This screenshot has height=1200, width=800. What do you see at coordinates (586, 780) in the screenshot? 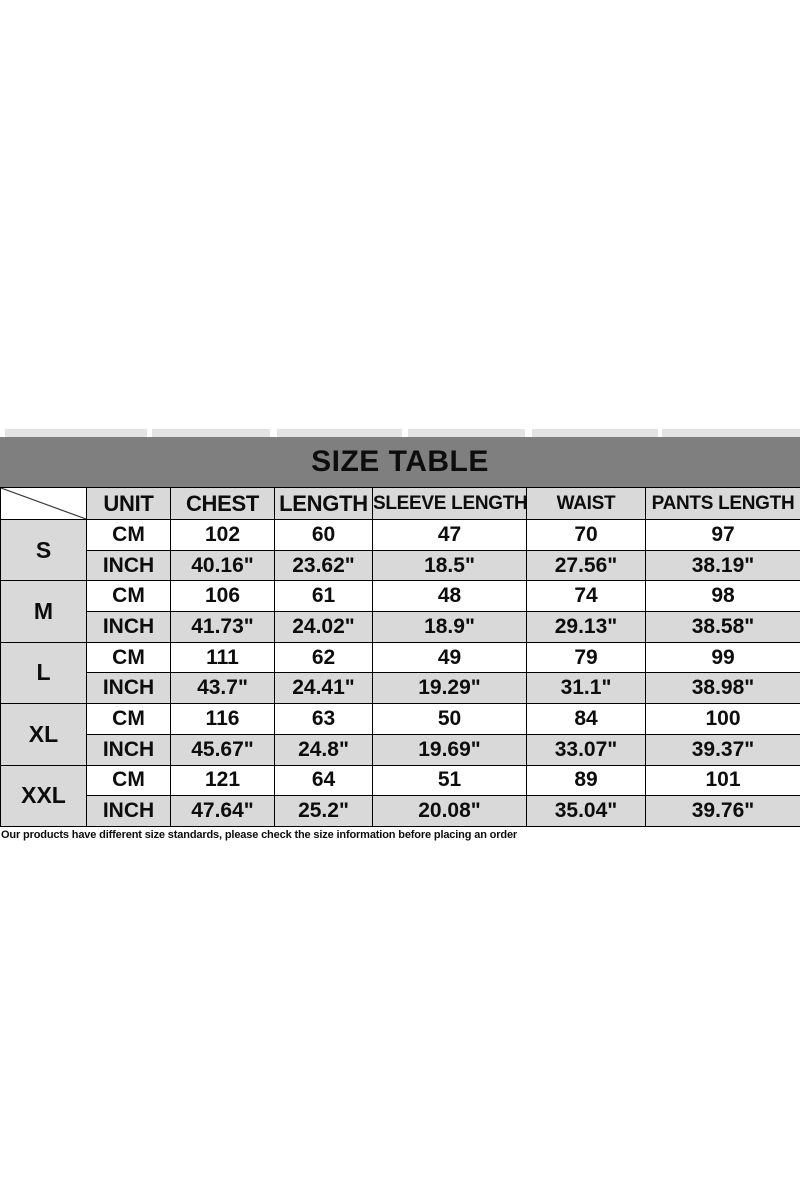
I see `value-cell: 89` at bounding box center [586, 780].